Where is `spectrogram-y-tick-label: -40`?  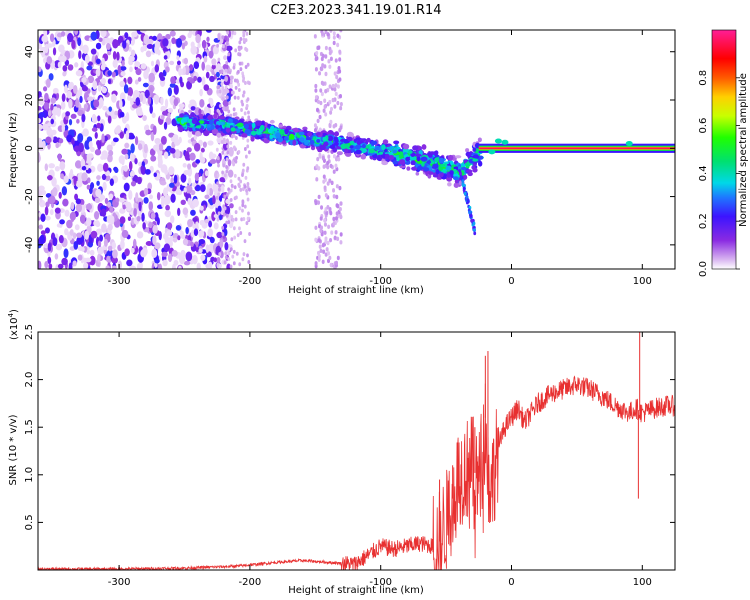 spectrogram-y-tick-label: -40 is located at coordinates (29, 245).